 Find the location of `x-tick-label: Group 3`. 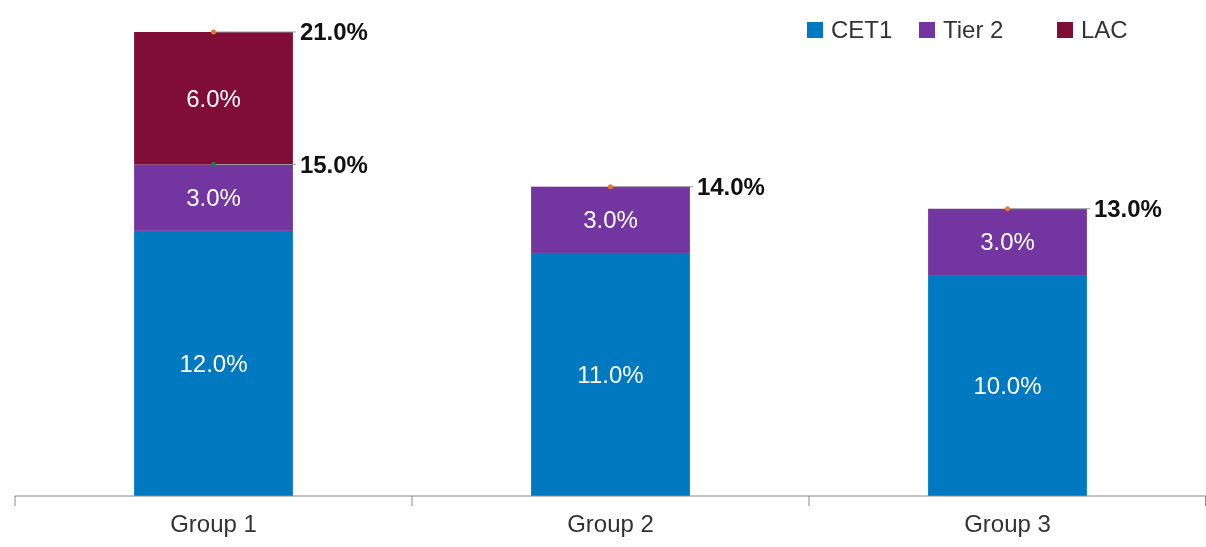

x-tick-label: Group 3 is located at coordinates (1007, 523).